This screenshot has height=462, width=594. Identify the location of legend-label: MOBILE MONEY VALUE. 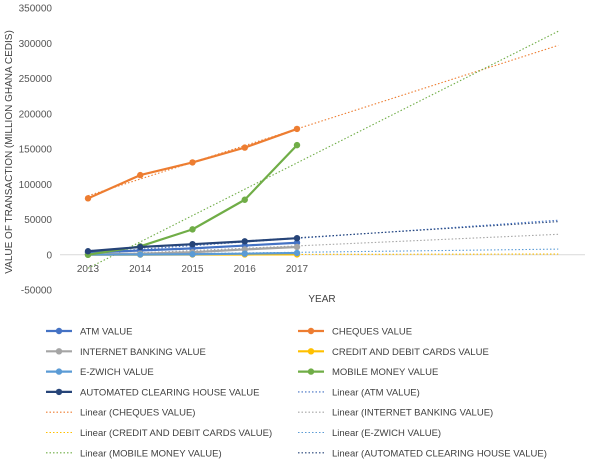
(385, 372).